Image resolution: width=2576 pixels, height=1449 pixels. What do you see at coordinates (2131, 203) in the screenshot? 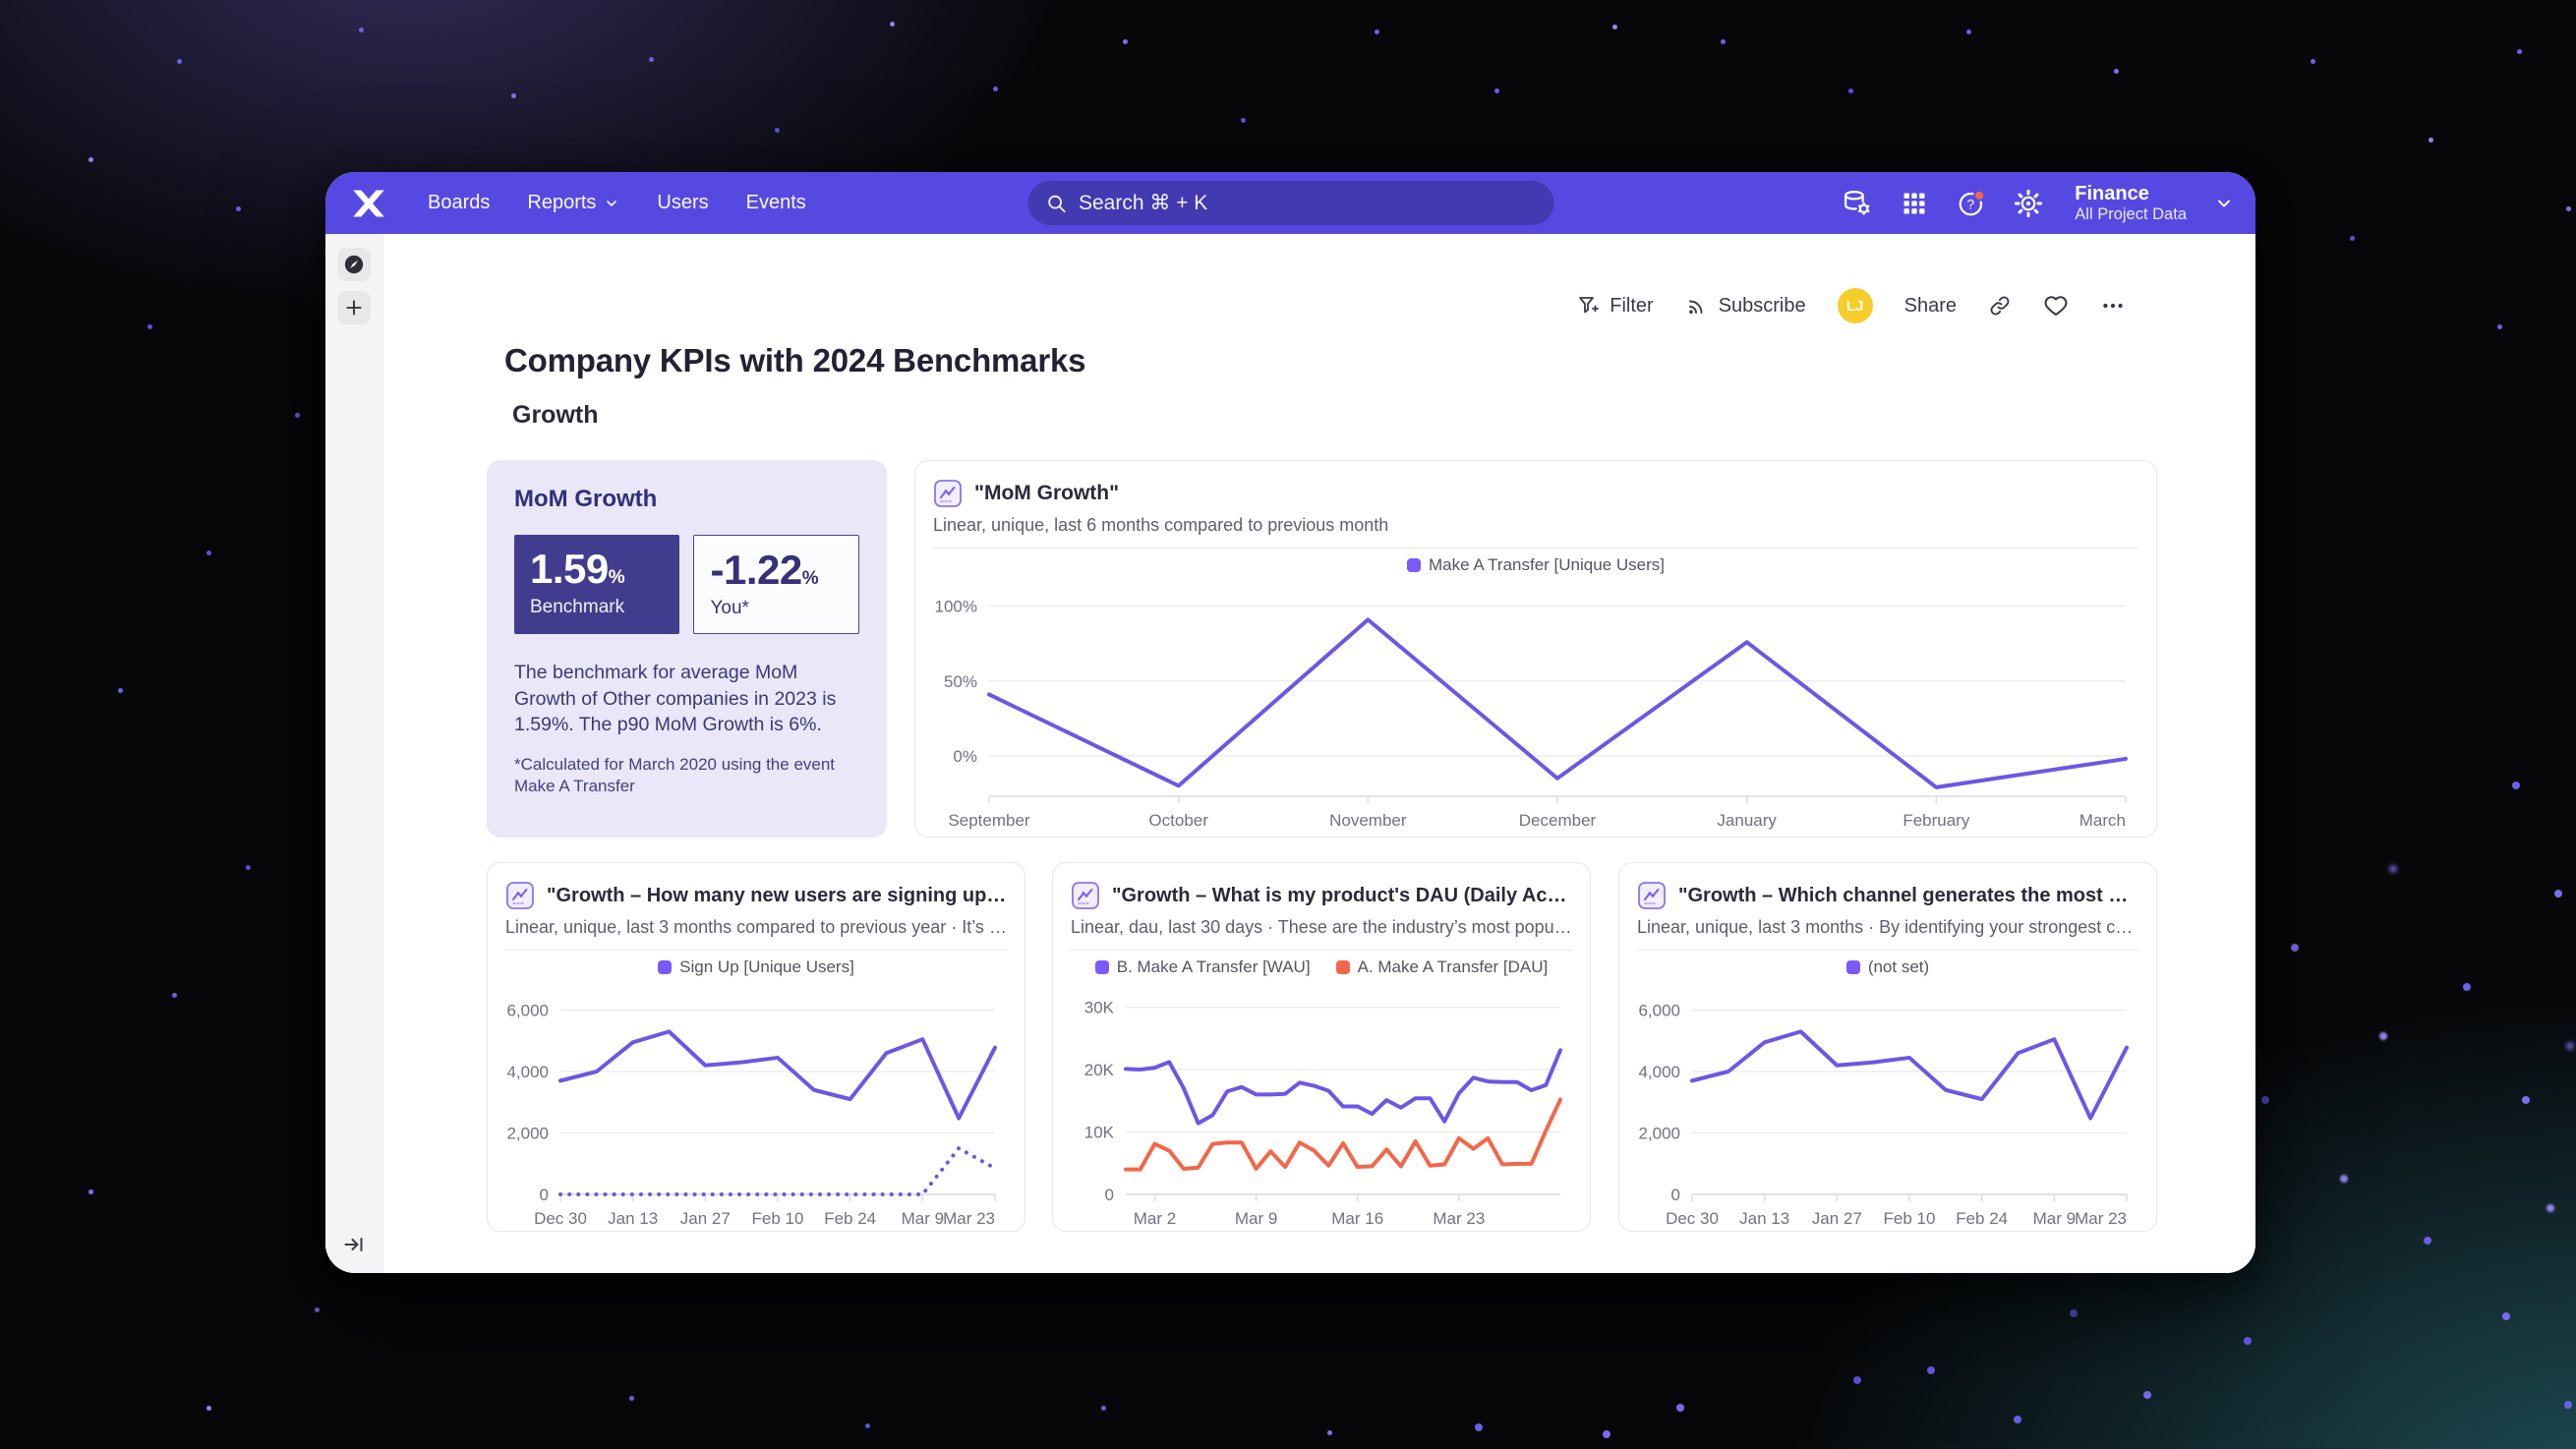
I see `project-switcher: Finance All Project Data` at bounding box center [2131, 203].